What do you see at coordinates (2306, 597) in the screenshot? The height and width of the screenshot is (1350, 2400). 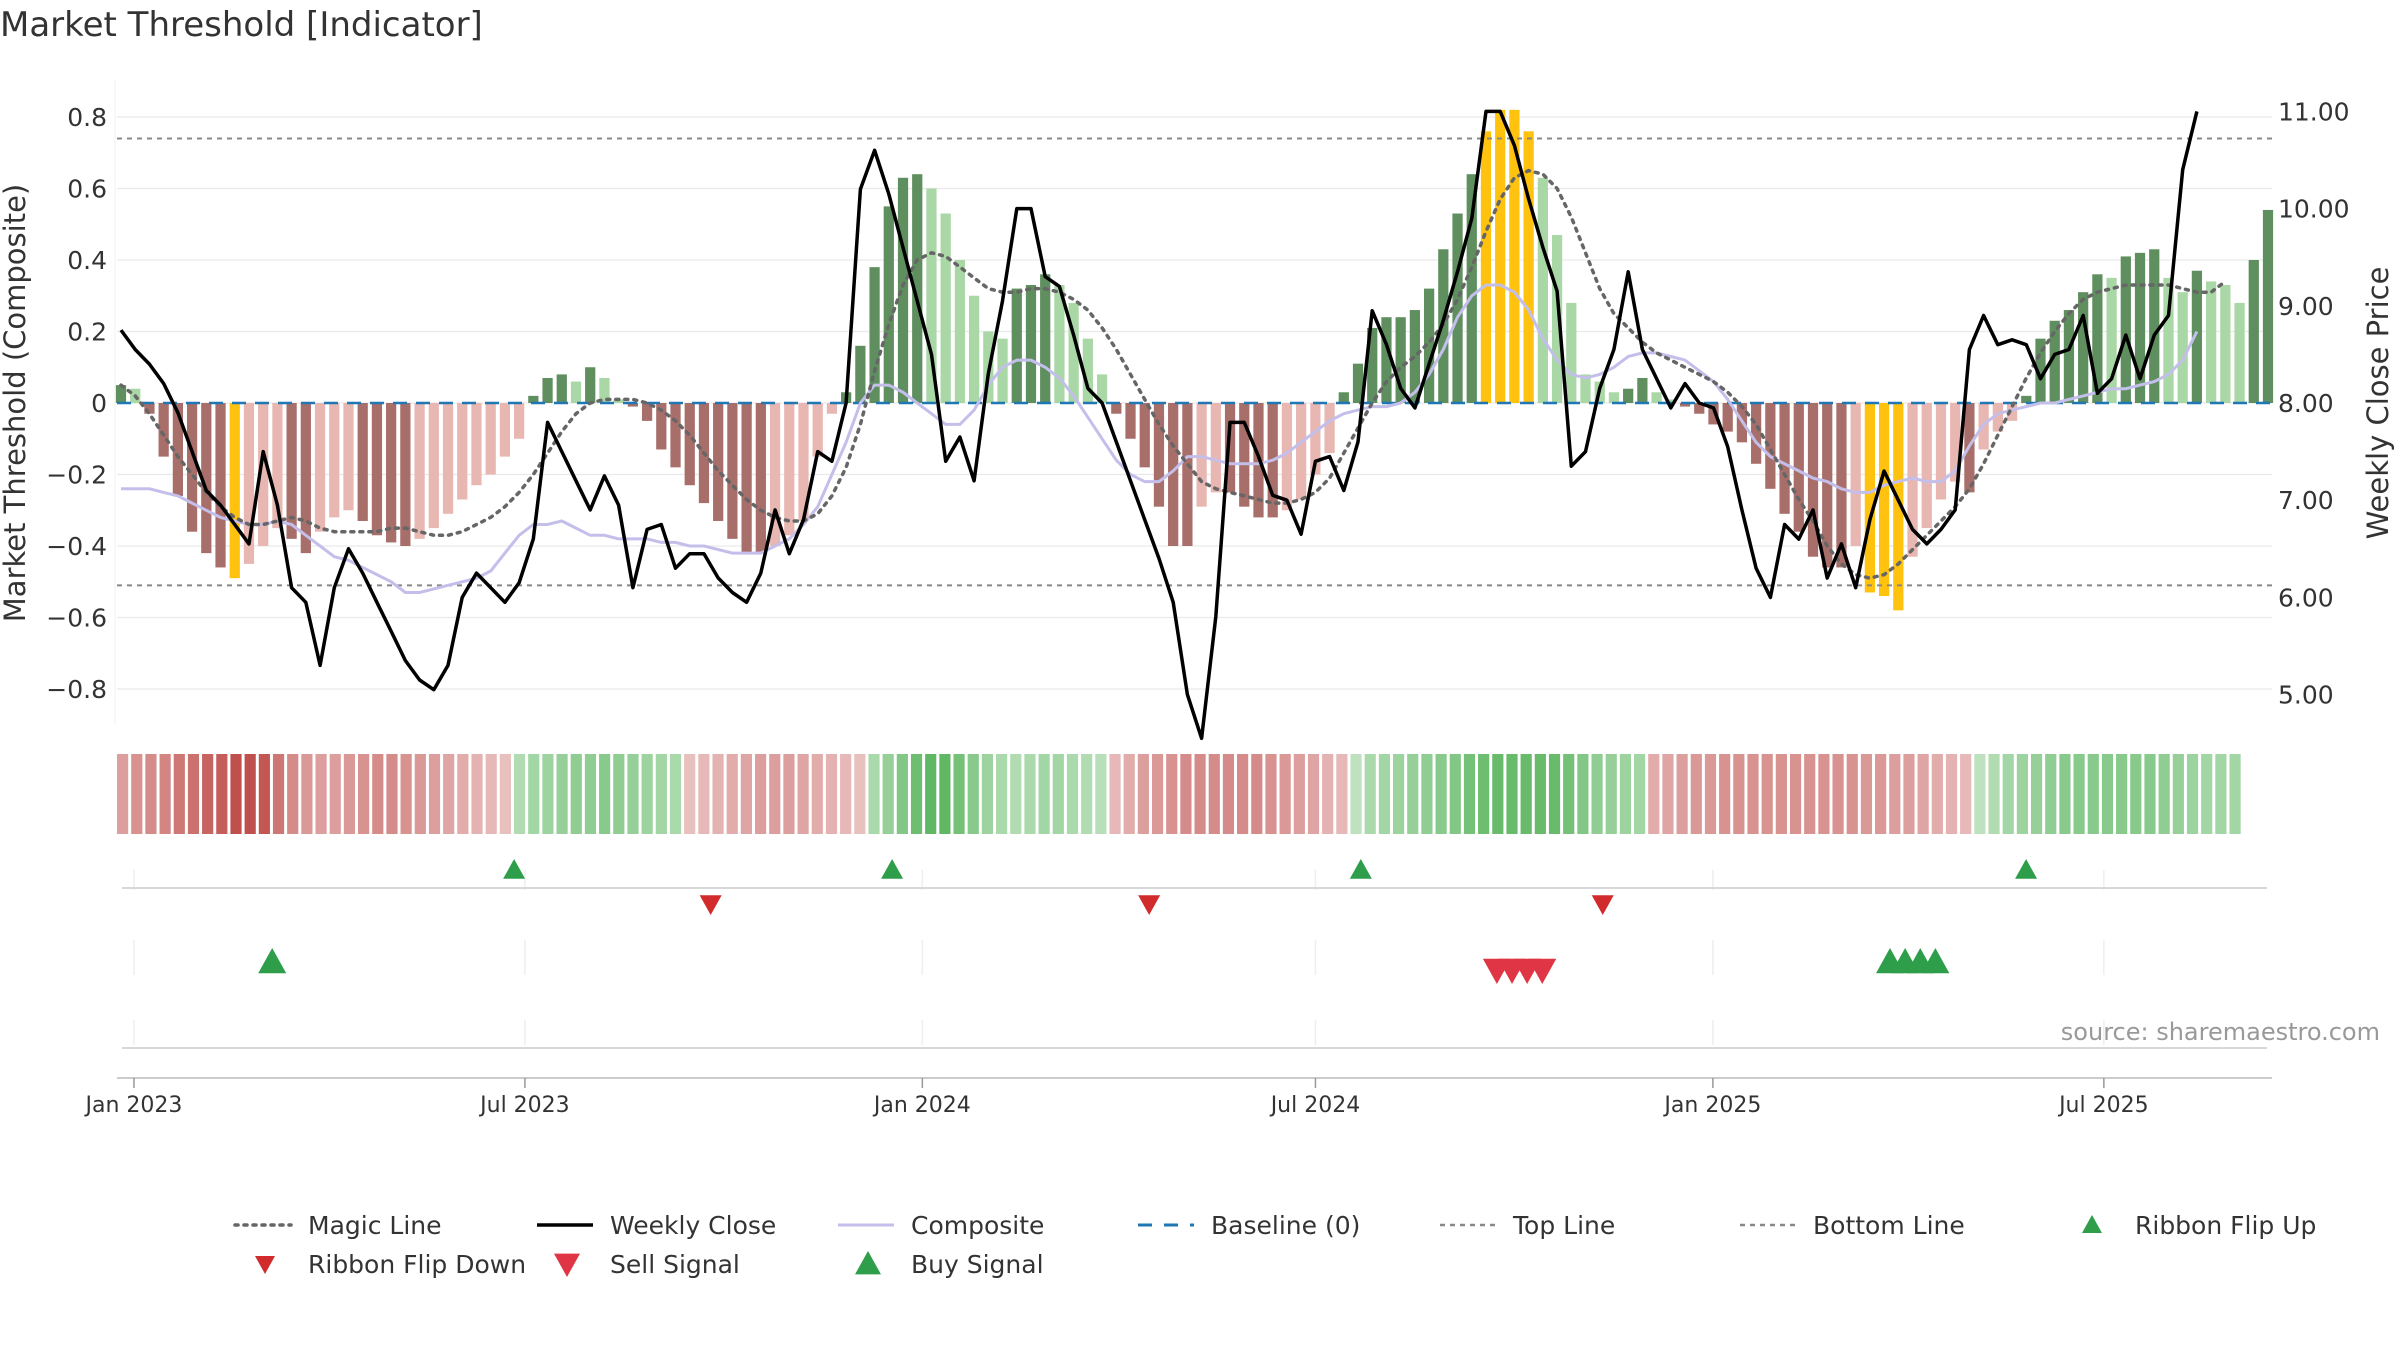 I see `y-tick-label-right: 6.00` at bounding box center [2306, 597].